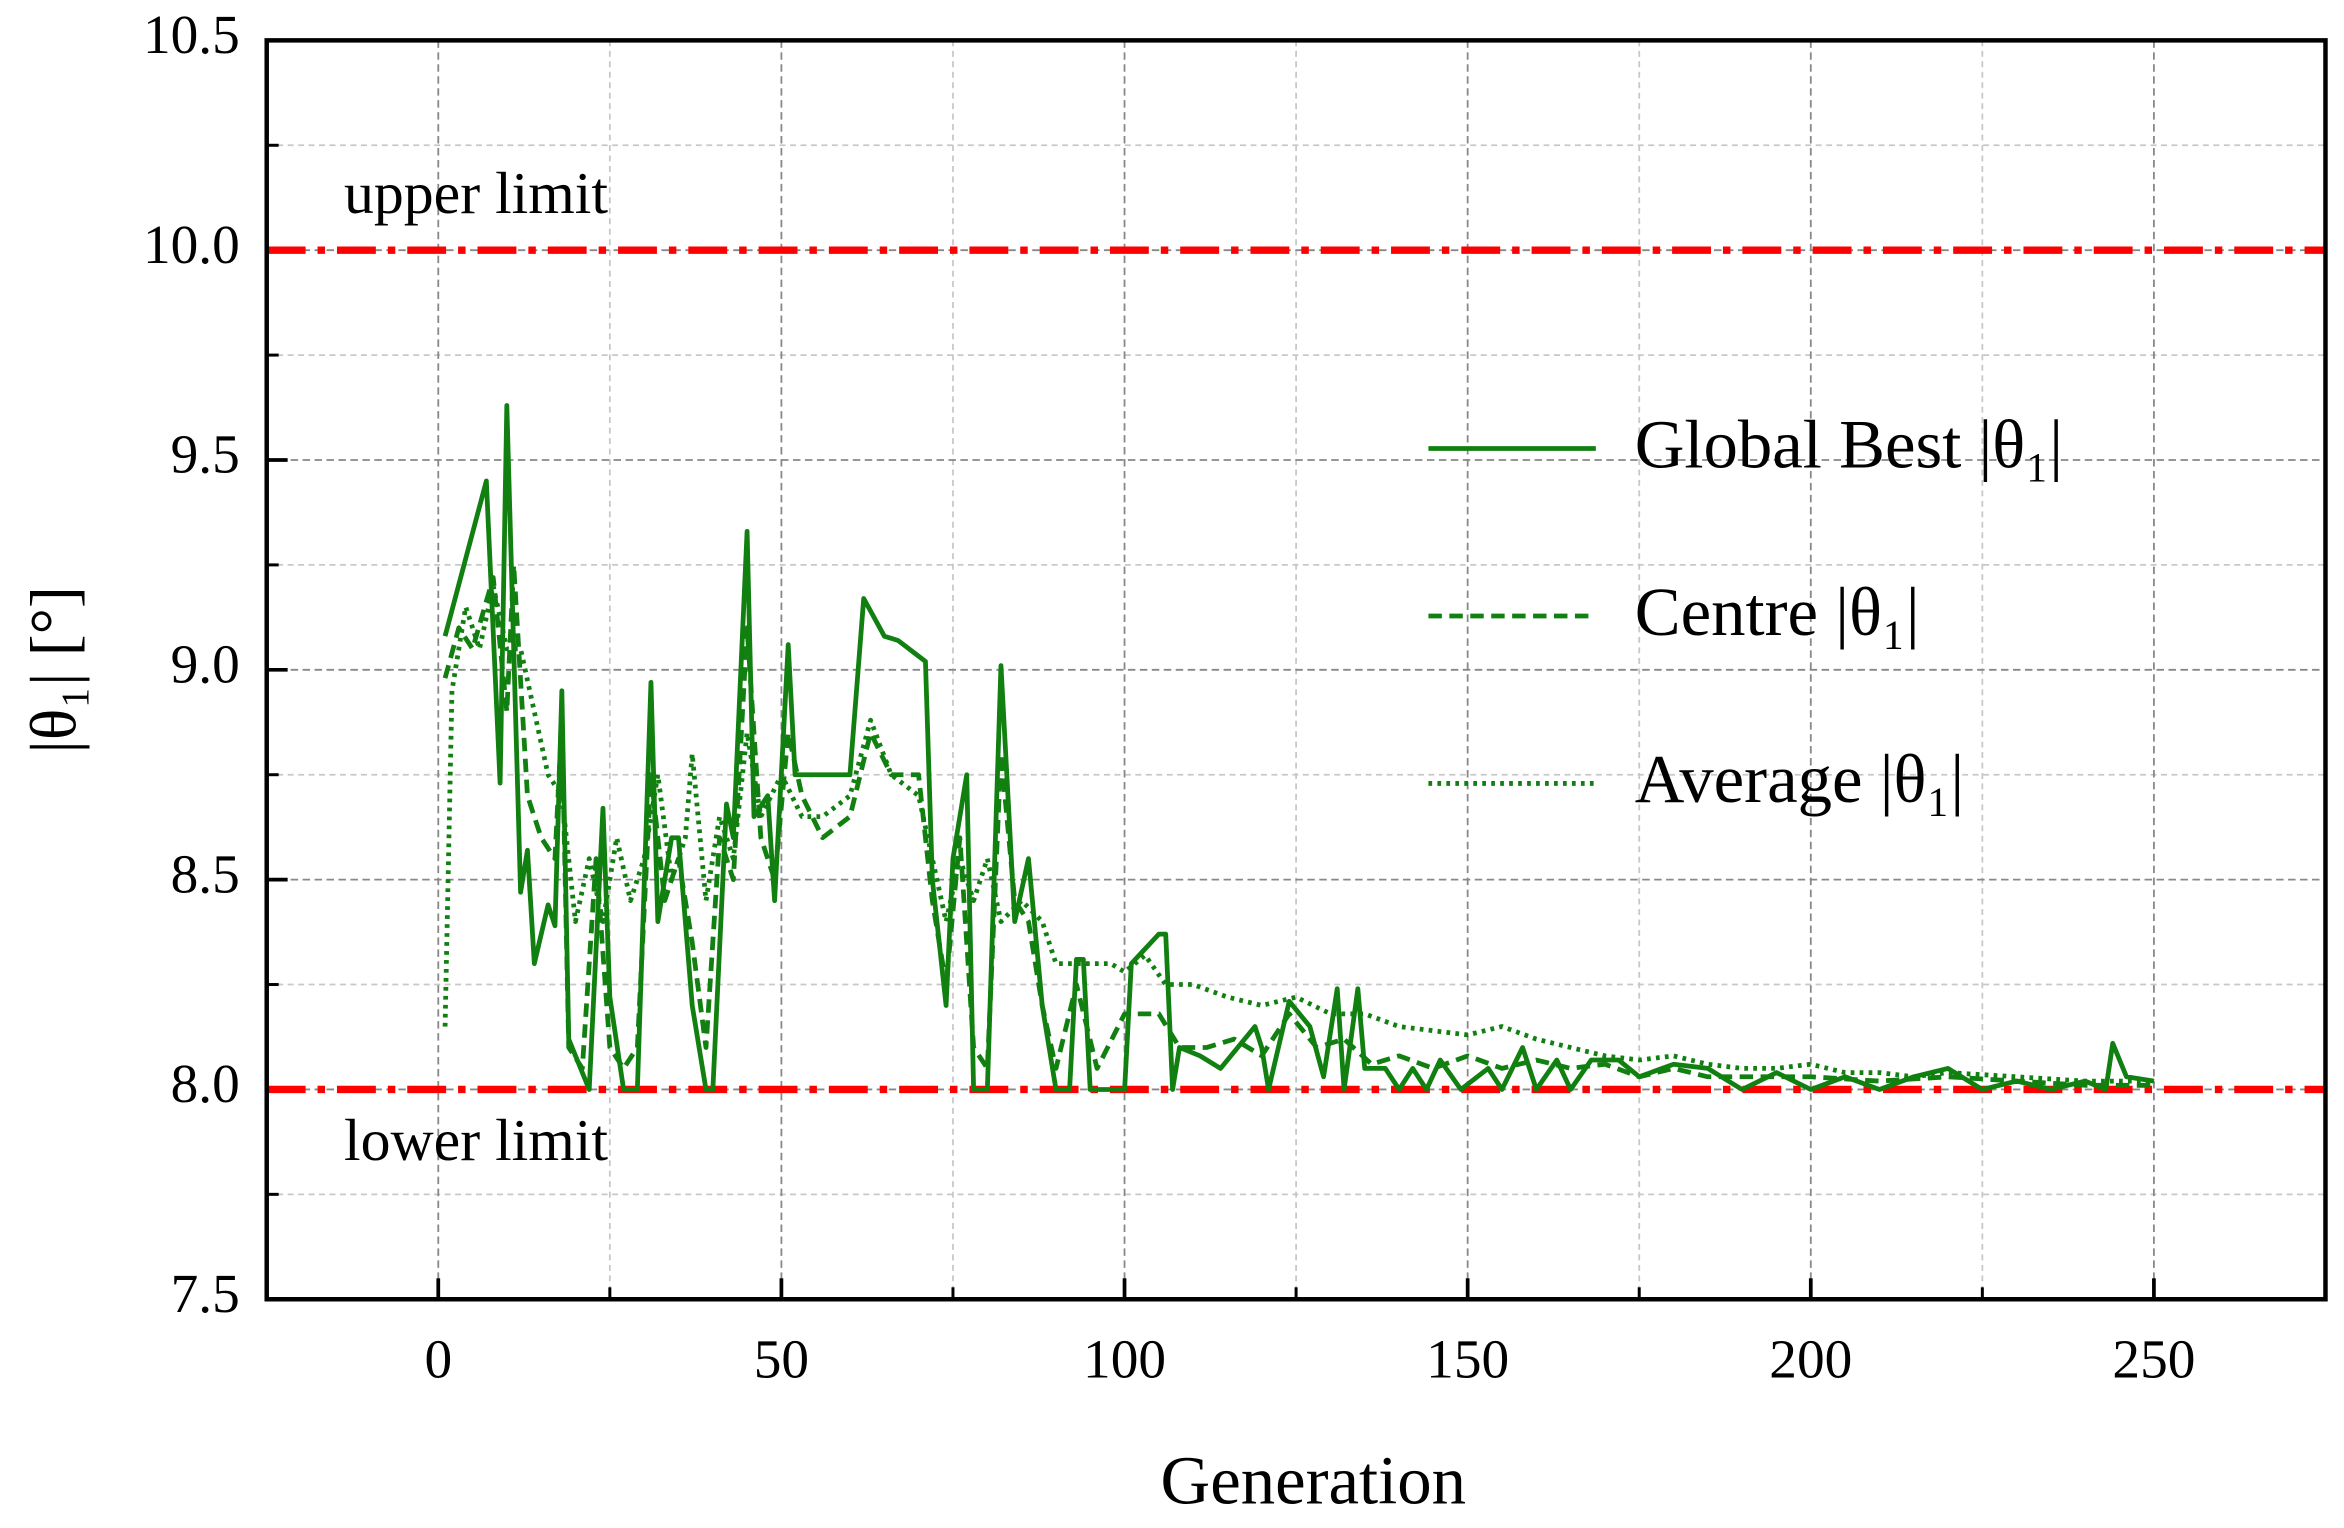 This screenshot has width=2344, height=1528. Describe the element at coordinates (781, 1359) in the screenshot. I see `x-tick-label: 50` at that location.